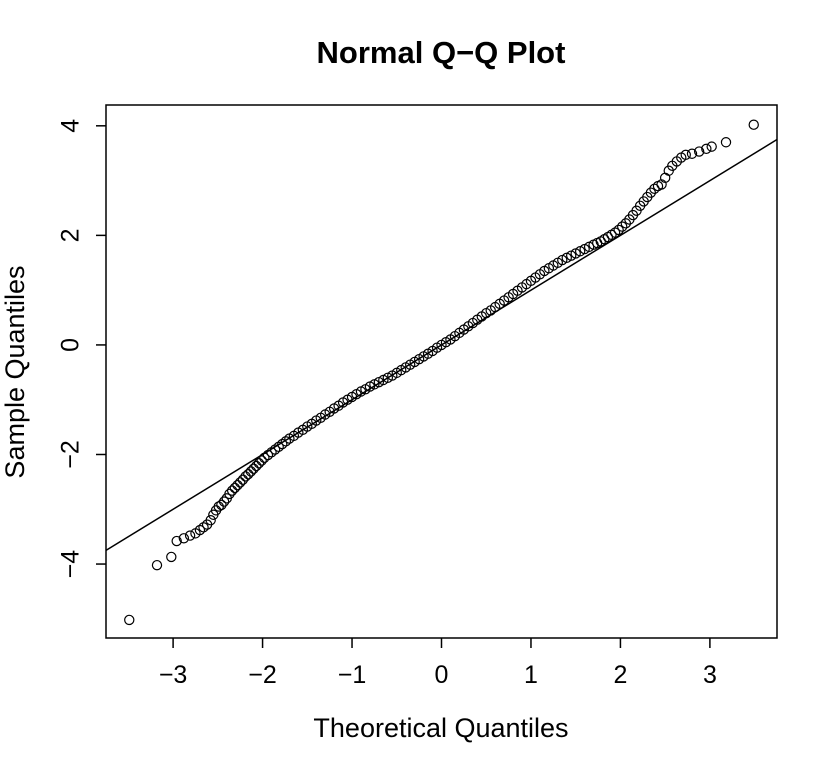 This screenshot has height=771, width=830. What do you see at coordinates (442, 675) in the screenshot?
I see `x-tick-label: 0` at bounding box center [442, 675].